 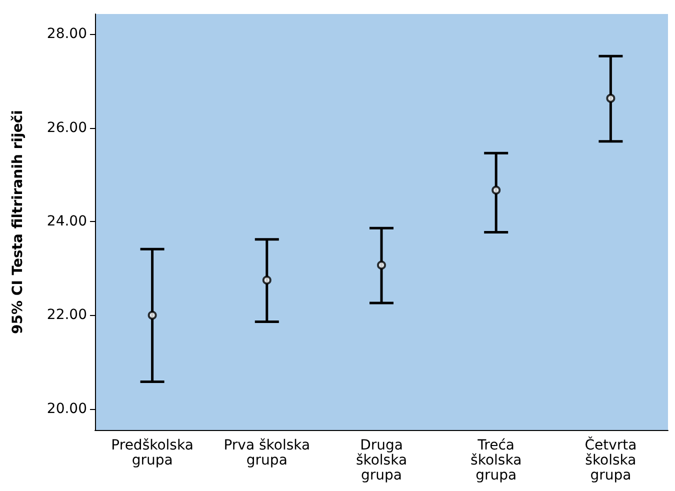 What do you see at coordinates (267, 453) in the screenshot?
I see `x-tick-label: Prva školska grupa` at bounding box center [267, 453].